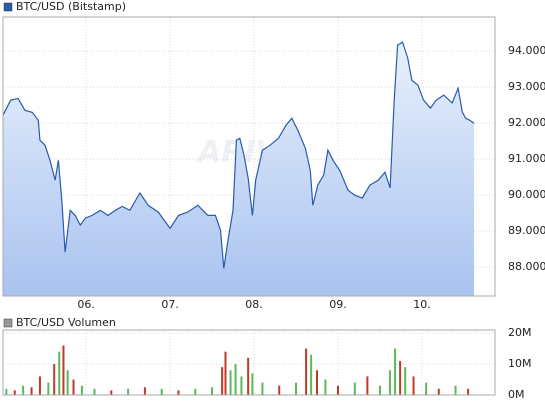 Image resolution: width=545 pixels, height=401 pixels. What do you see at coordinates (526, 194) in the screenshot?
I see `y-tick-label: 90.000` at bounding box center [526, 194].